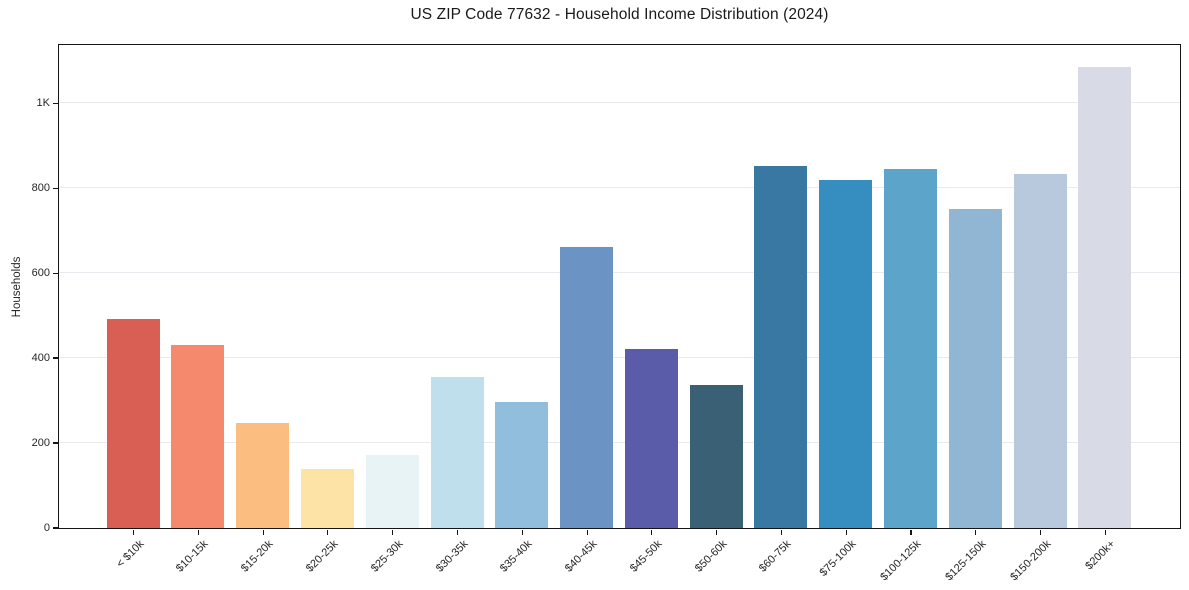 The height and width of the screenshot is (590, 1189). I want to click on x-tick-label: < $10k, so click(130, 554).